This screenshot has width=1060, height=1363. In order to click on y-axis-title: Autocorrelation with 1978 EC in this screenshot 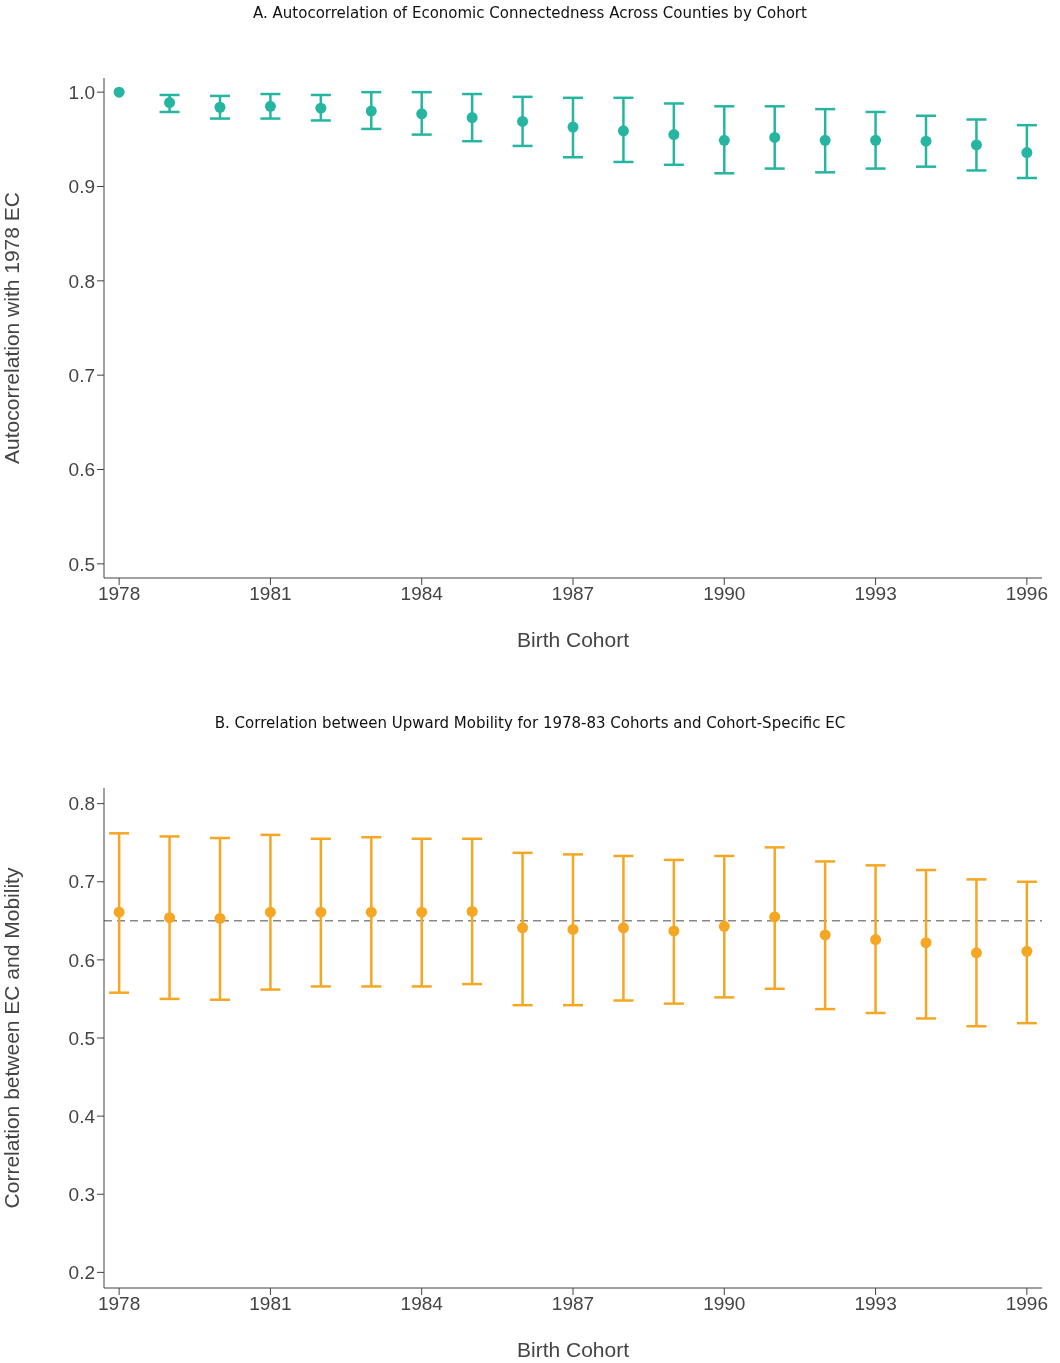, I will do `click(12, 328)`.